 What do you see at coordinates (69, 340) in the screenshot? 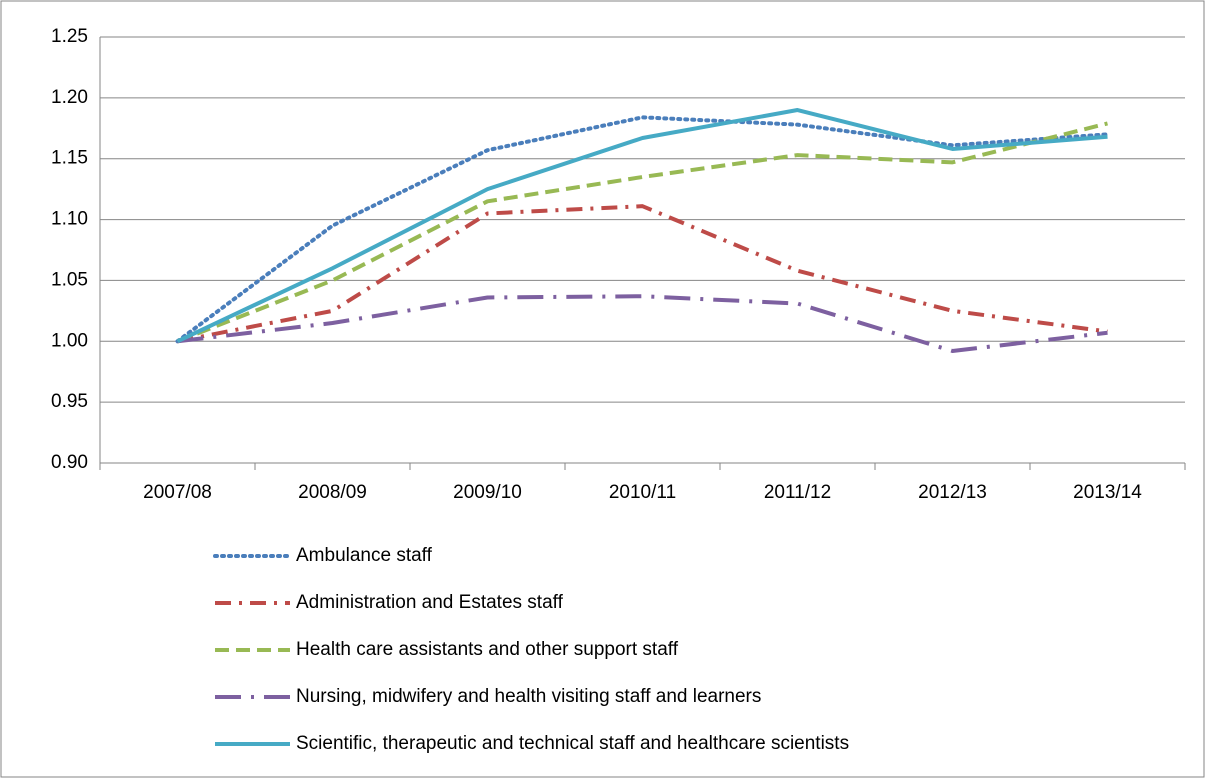
I see `y-tick-label: 1.00` at bounding box center [69, 340].